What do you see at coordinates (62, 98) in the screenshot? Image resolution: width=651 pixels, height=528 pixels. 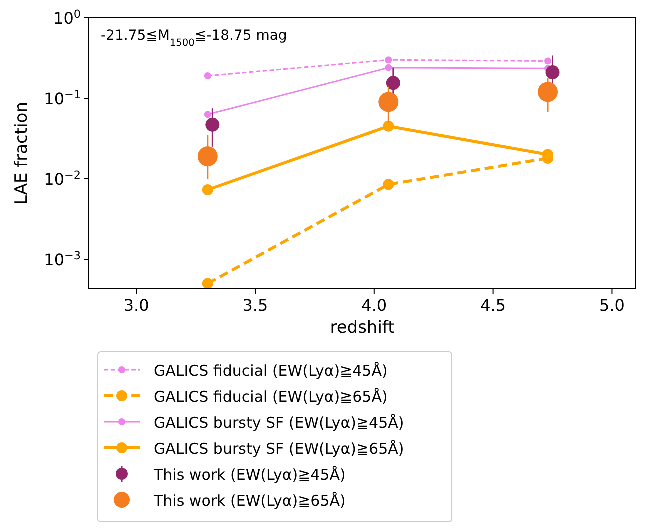 I see `y-tick-label: 10$^{−1}$` at bounding box center [62, 98].